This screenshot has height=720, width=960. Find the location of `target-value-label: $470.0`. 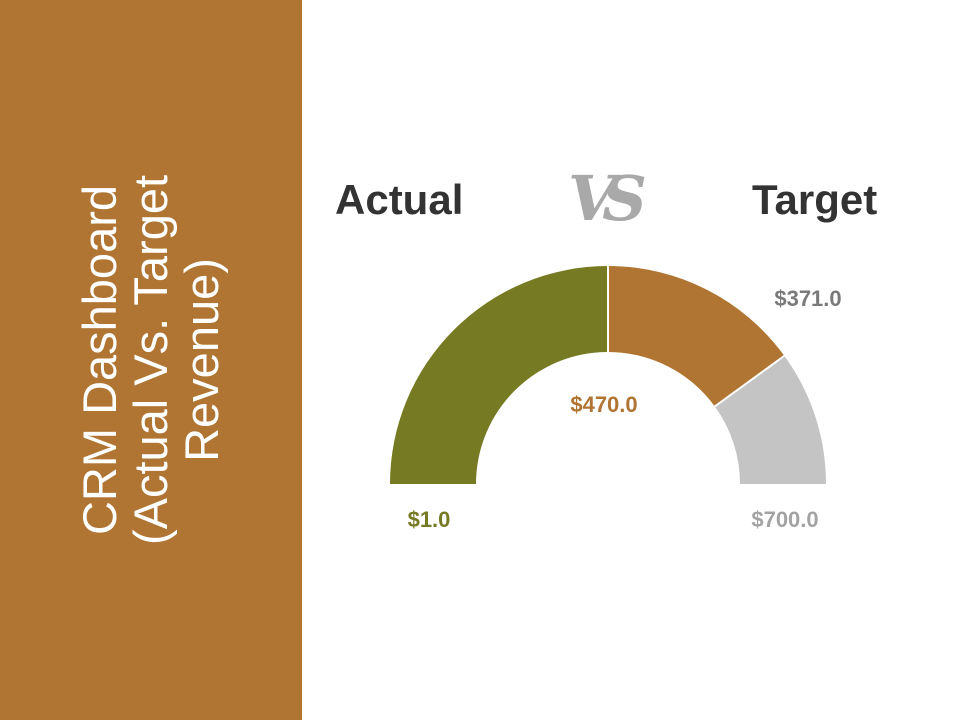

target-value-label: $470.0 is located at coordinates (603, 404).